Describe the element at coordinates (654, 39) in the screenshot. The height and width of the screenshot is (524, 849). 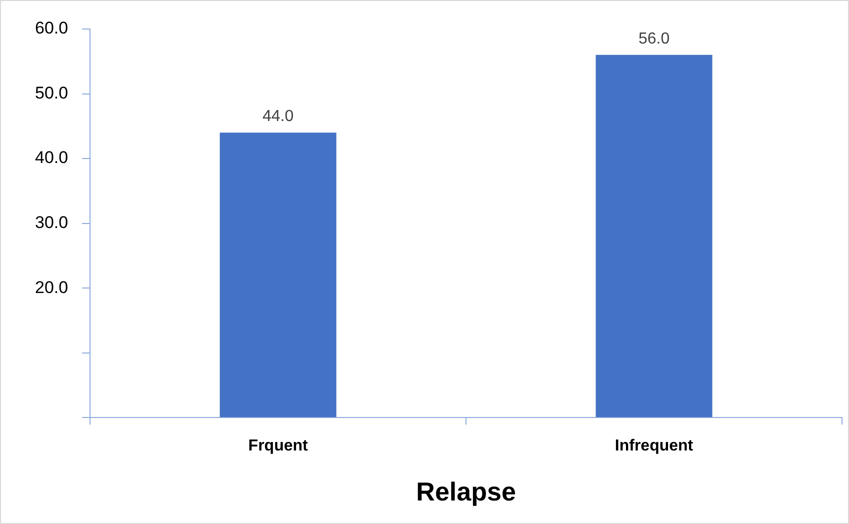
I see `data-label: 56.0` at that location.